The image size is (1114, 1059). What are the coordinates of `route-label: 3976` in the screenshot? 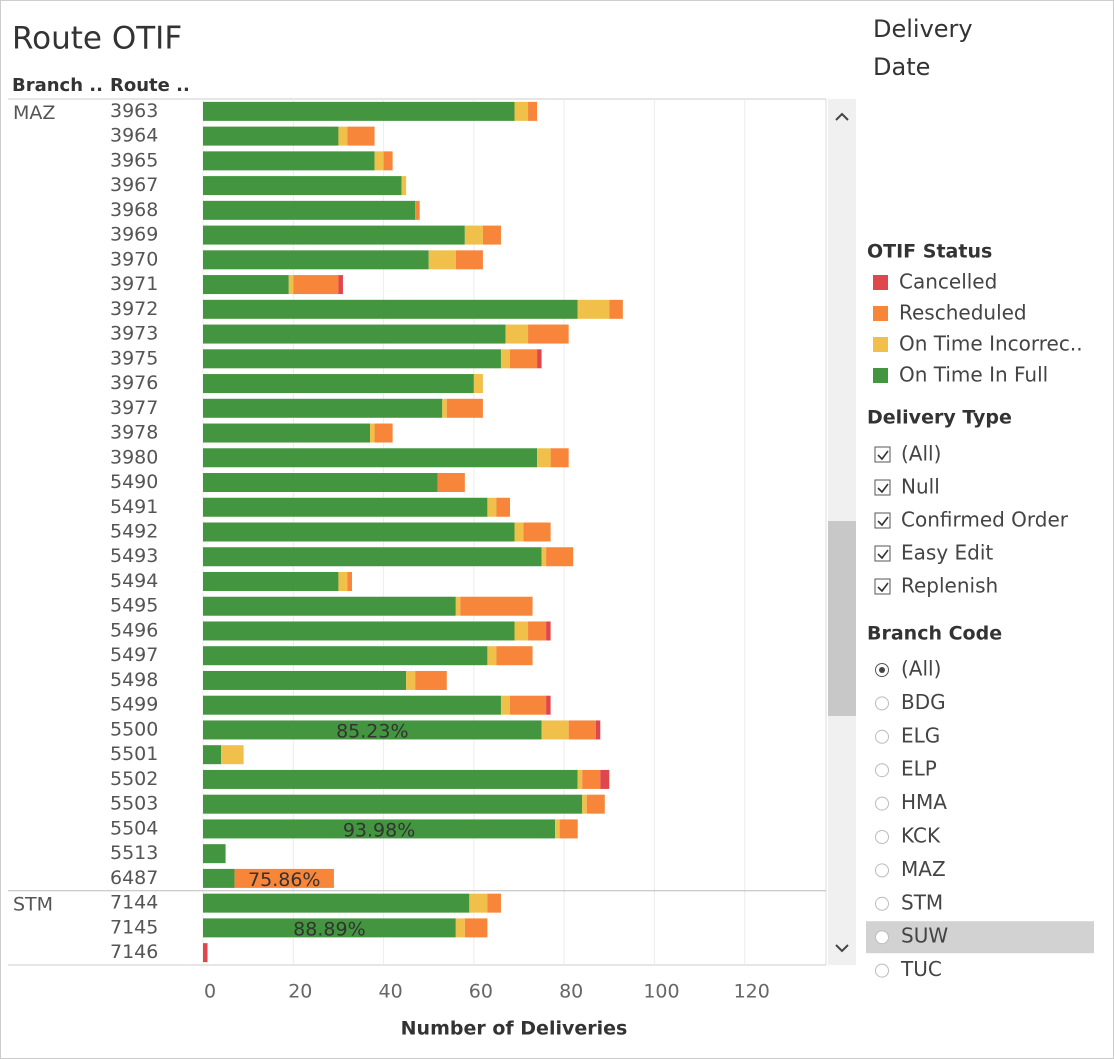 It's located at (134, 383).